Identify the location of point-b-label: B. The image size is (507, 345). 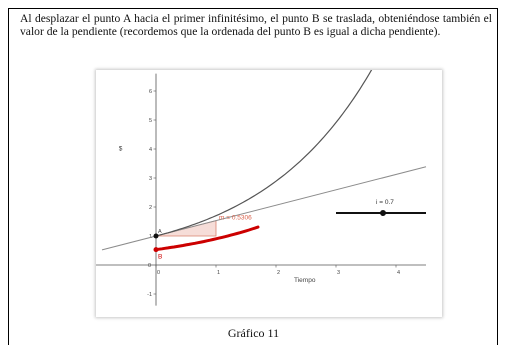
(160, 257).